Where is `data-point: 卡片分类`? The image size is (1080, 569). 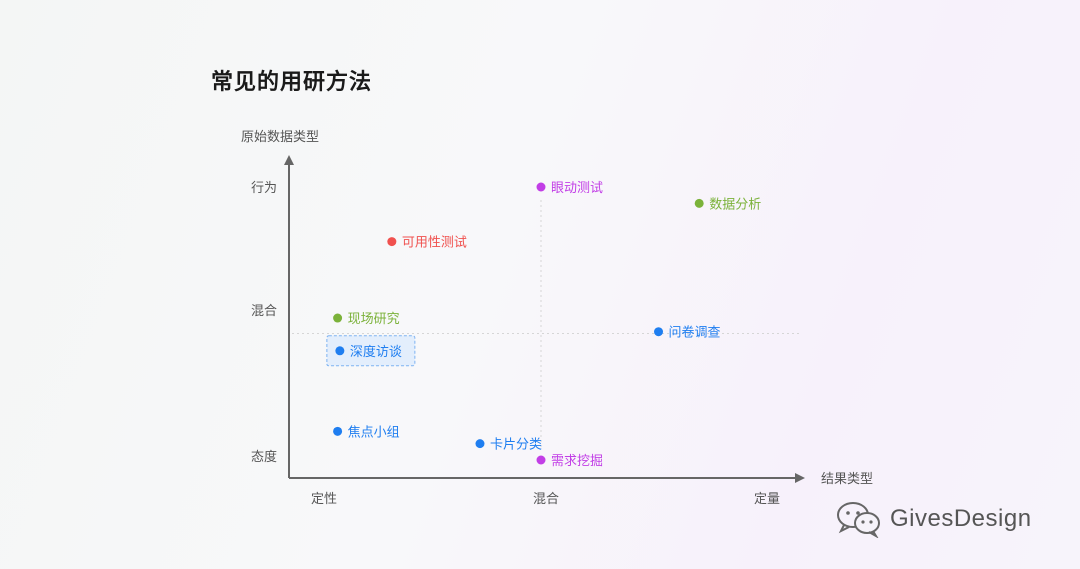 data-point: 卡片分类 is located at coordinates (508, 444).